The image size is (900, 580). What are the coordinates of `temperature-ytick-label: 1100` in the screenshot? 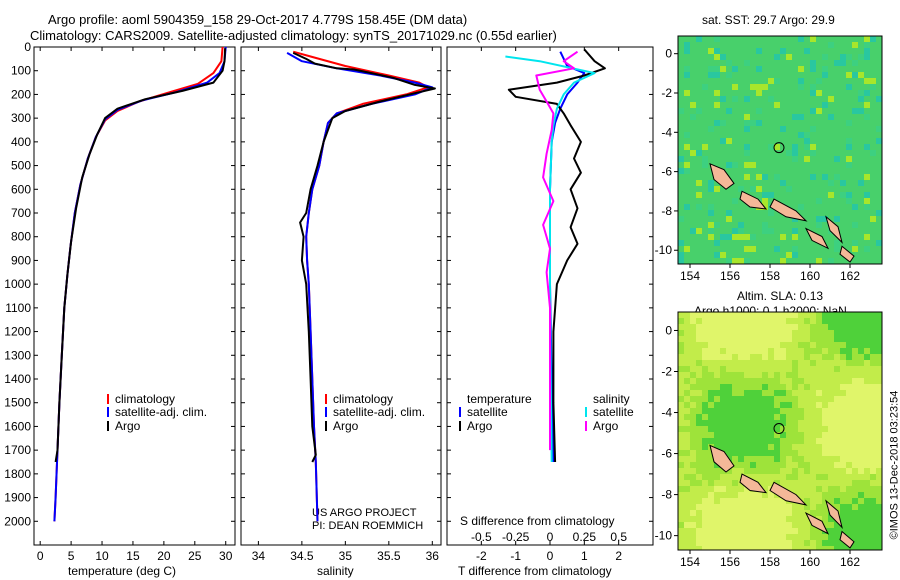 It's located at (18, 308).